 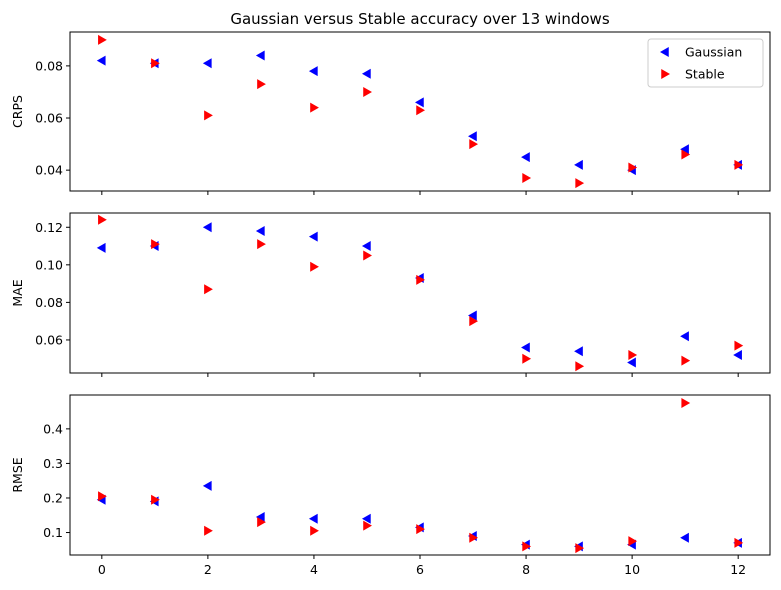 I want to click on x-tick-label: 12, so click(x=738, y=569).